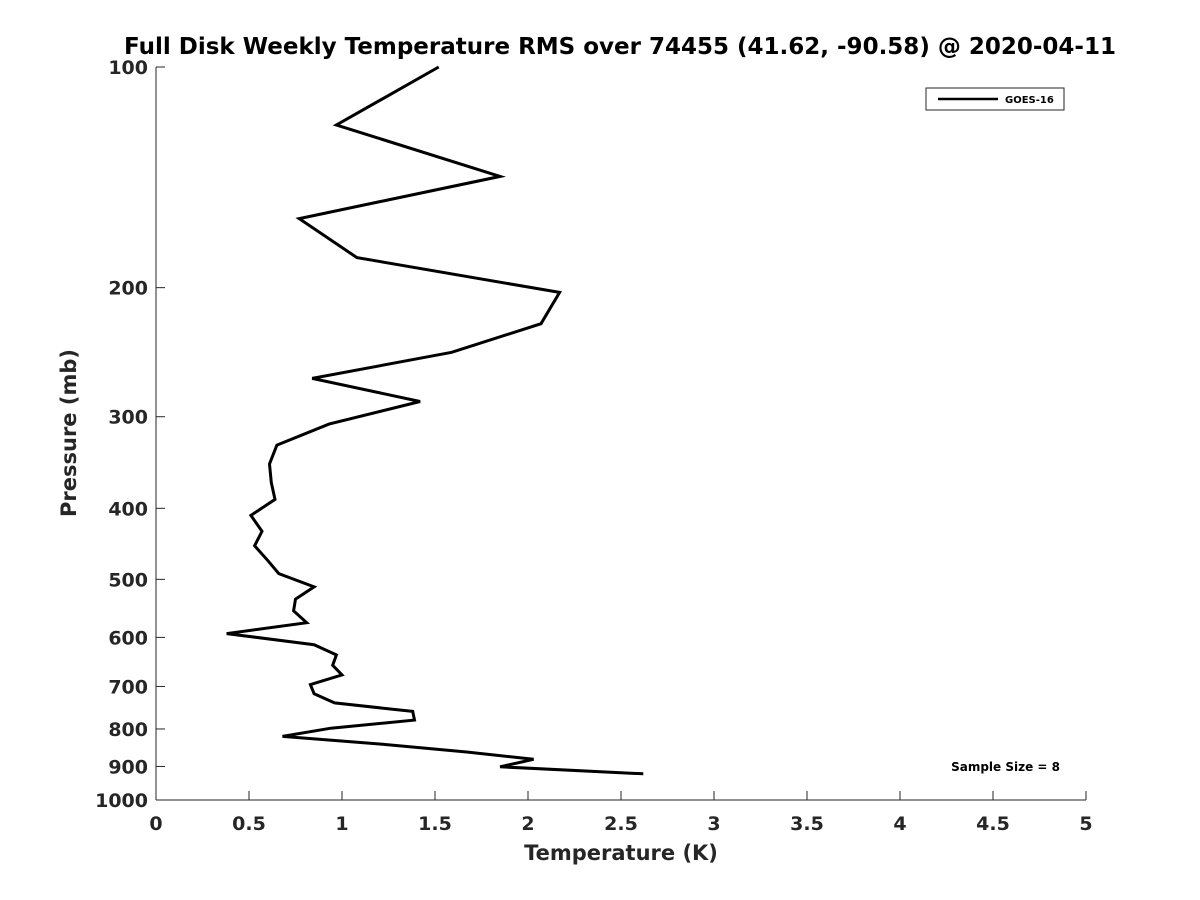 The height and width of the screenshot is (900, 1200). Describe the element at coordinates (121, 801) in the screenshot. I see `y-tick-label: 1000` at that location.